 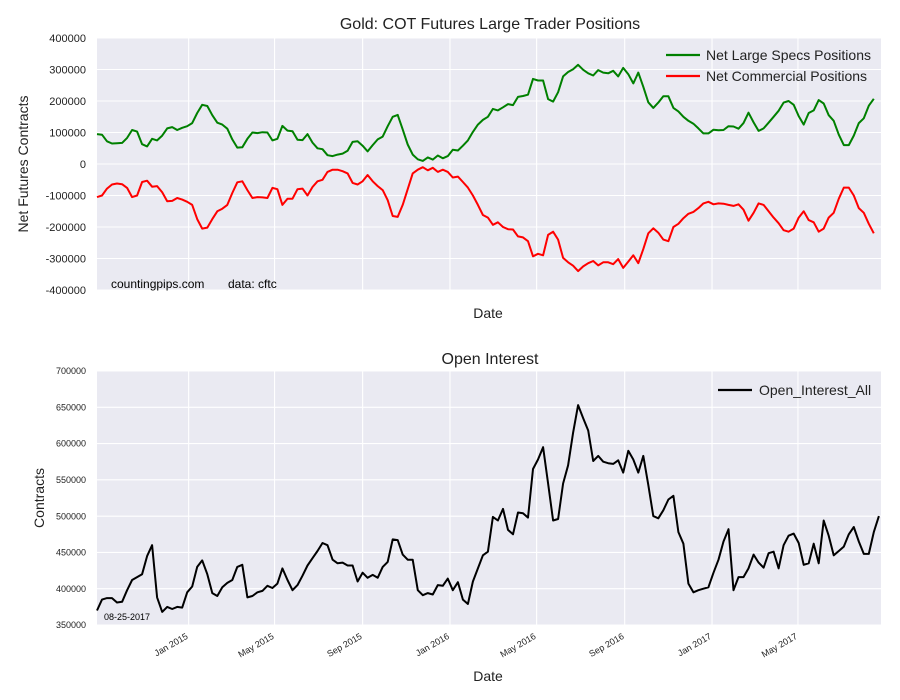 I want to click on x-tick-label: Sep 2015, so click(x=344, y=645).